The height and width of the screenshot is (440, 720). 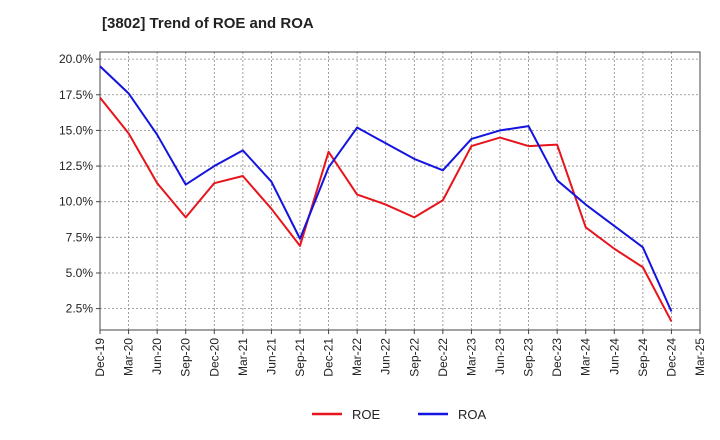 I want to click on x-tick-label: Dec-24, so click(x=671, y=357).